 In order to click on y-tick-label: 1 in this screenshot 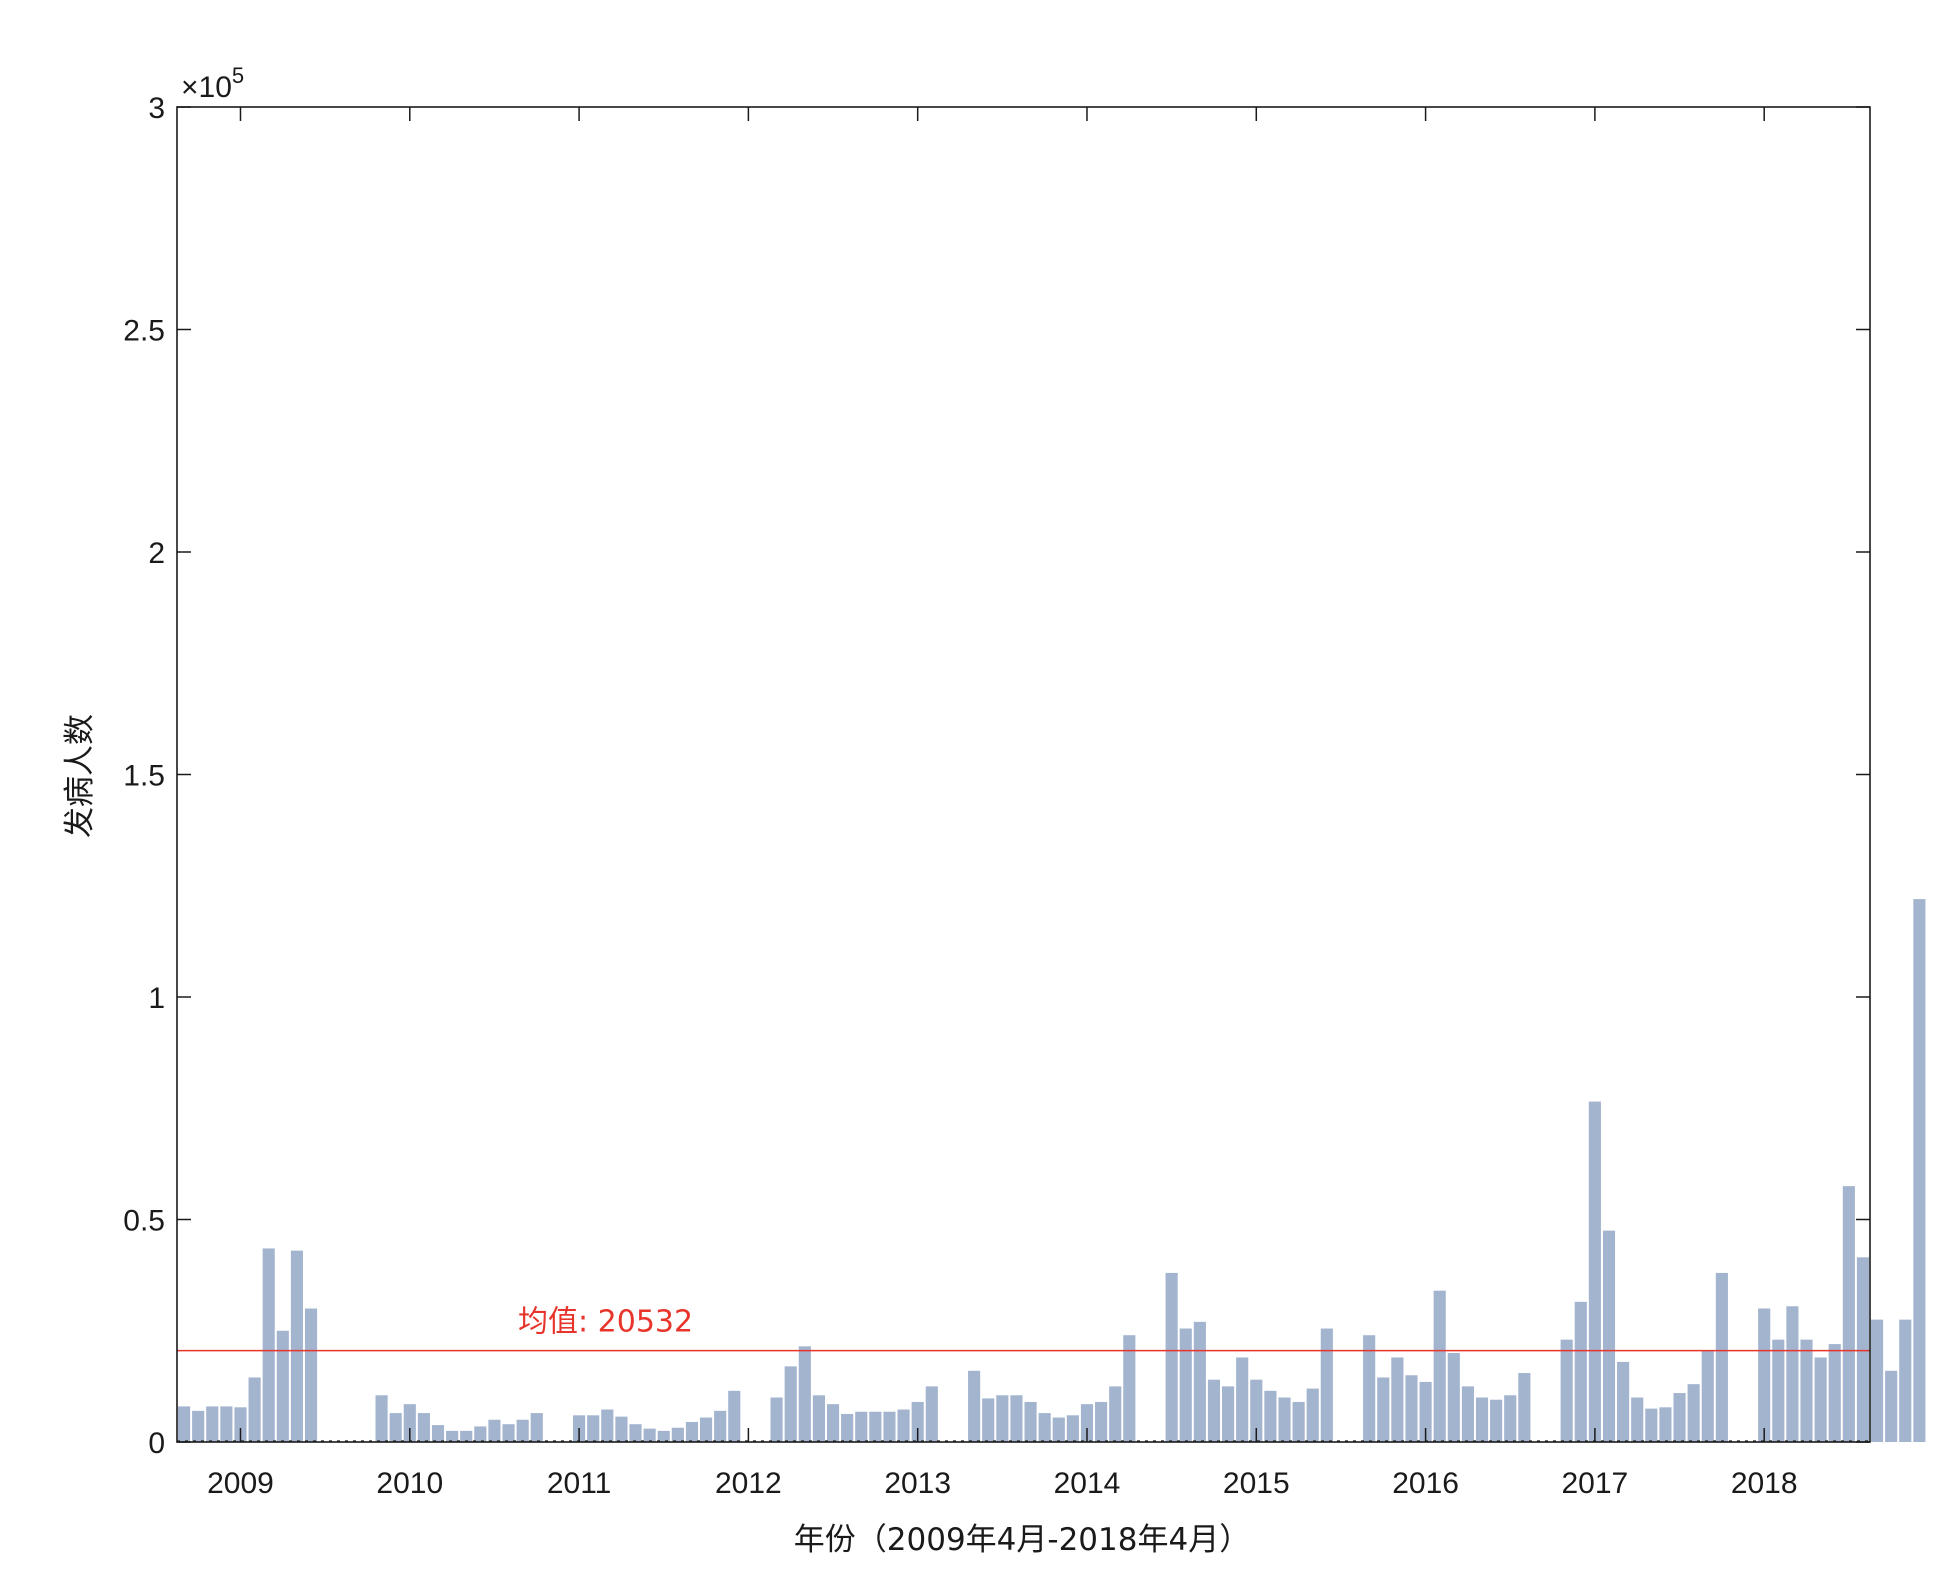, I will do `click(156, 998)`.